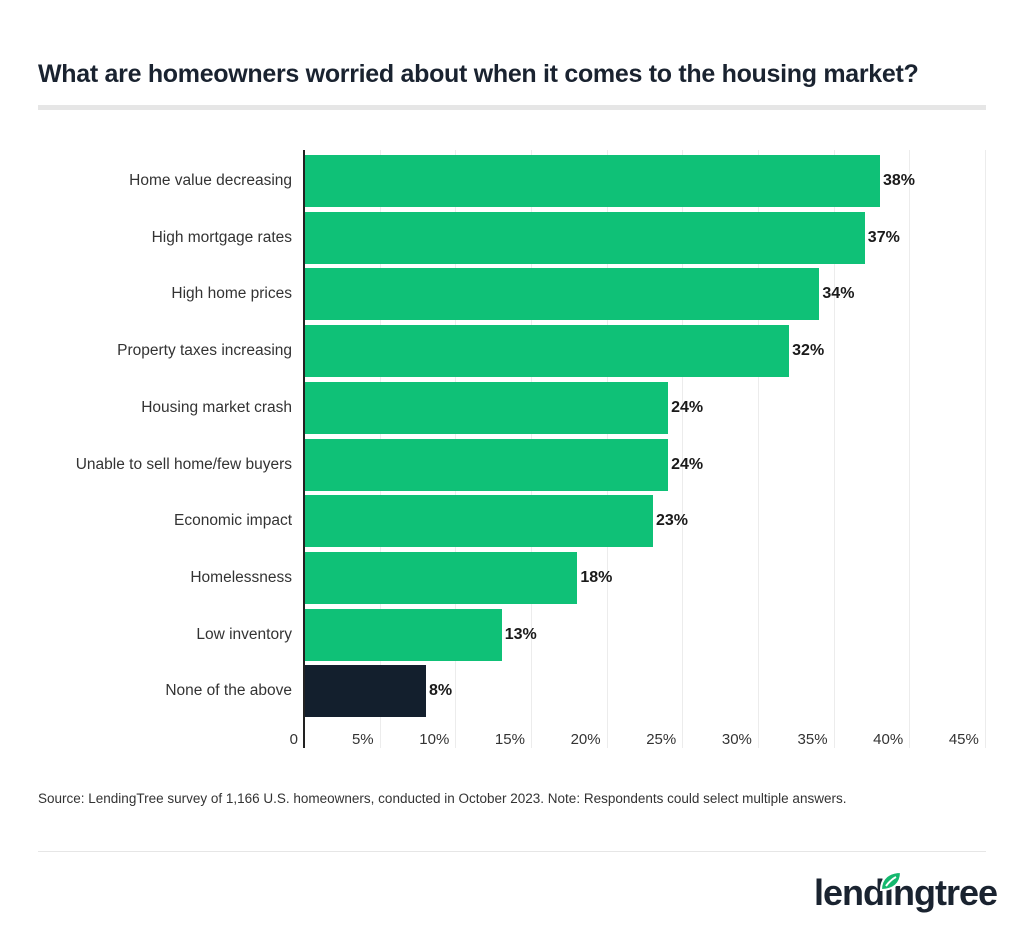 This screenshot has width=1024, height=943. I want to click on x-tick-label: 45%, so click(963, 739).